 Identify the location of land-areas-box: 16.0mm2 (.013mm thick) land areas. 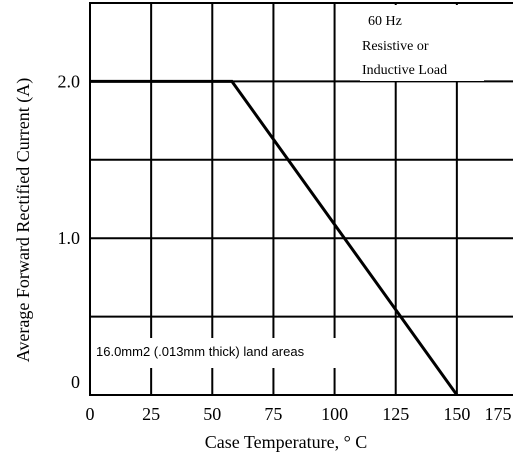
(235, 353).